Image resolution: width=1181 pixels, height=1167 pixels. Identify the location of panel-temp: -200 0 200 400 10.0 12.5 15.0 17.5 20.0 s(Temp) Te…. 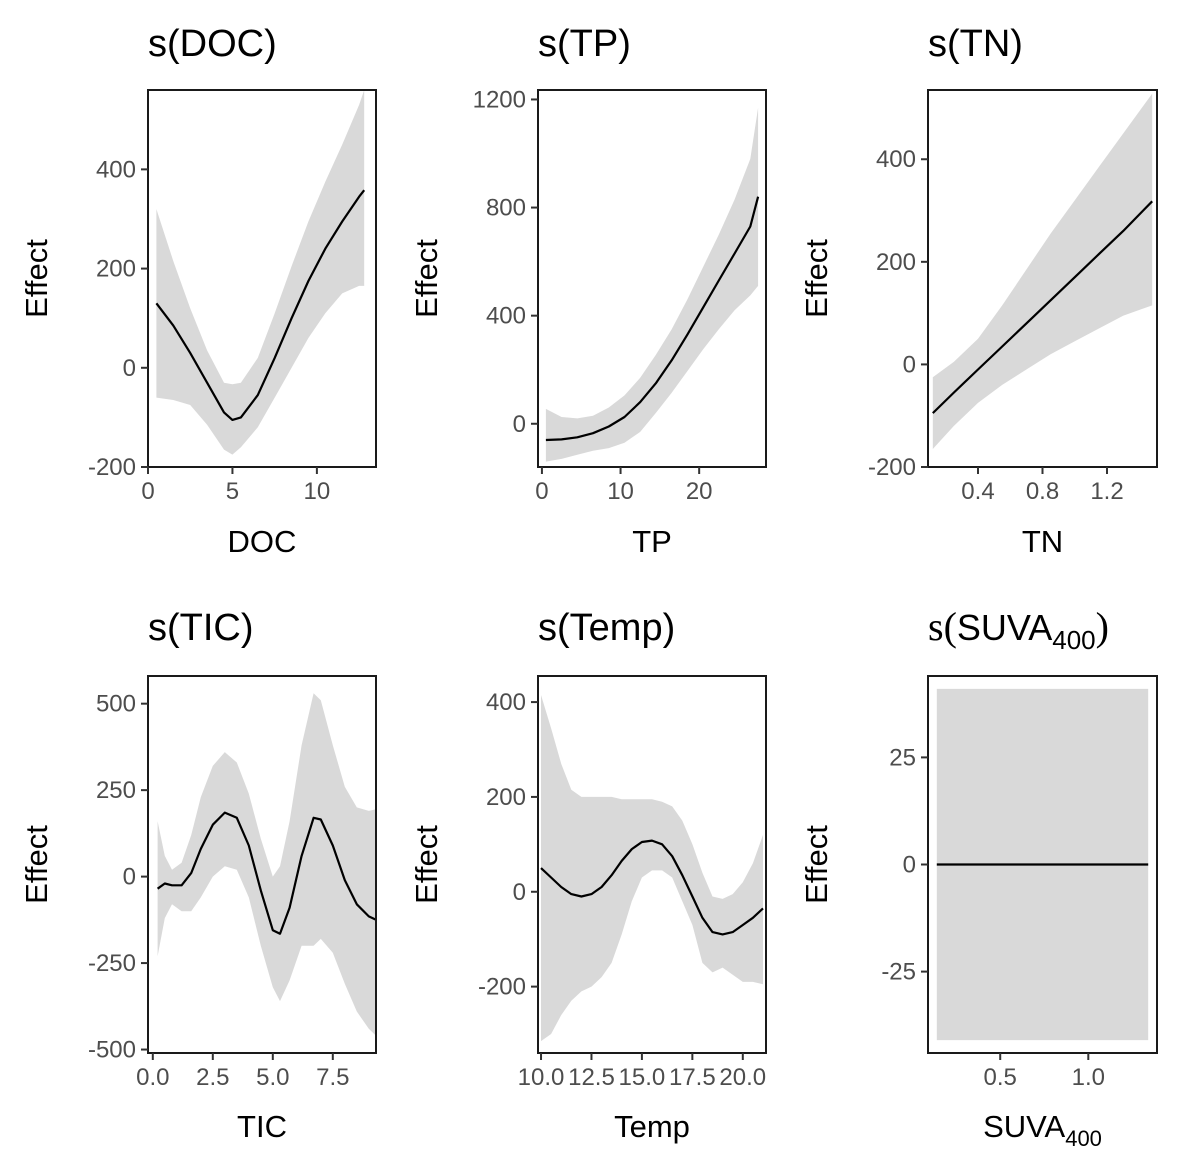
(588, 875).